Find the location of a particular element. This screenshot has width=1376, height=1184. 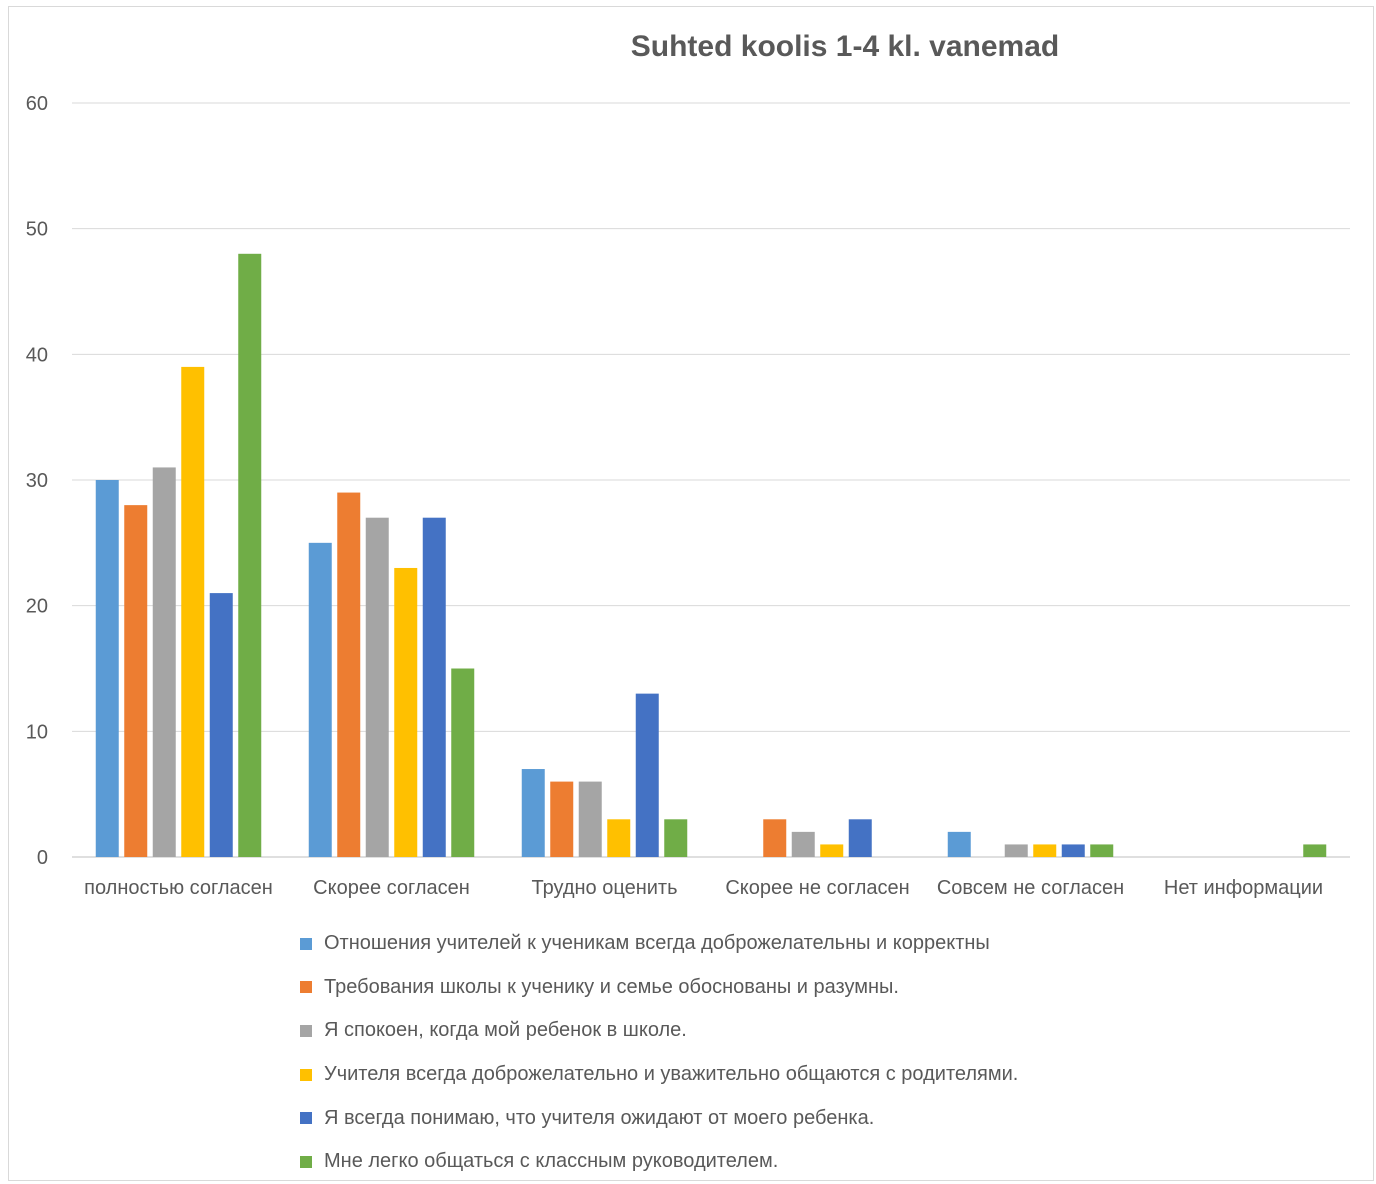

y-tick-label: 60 is located at coordinates (37, 104).